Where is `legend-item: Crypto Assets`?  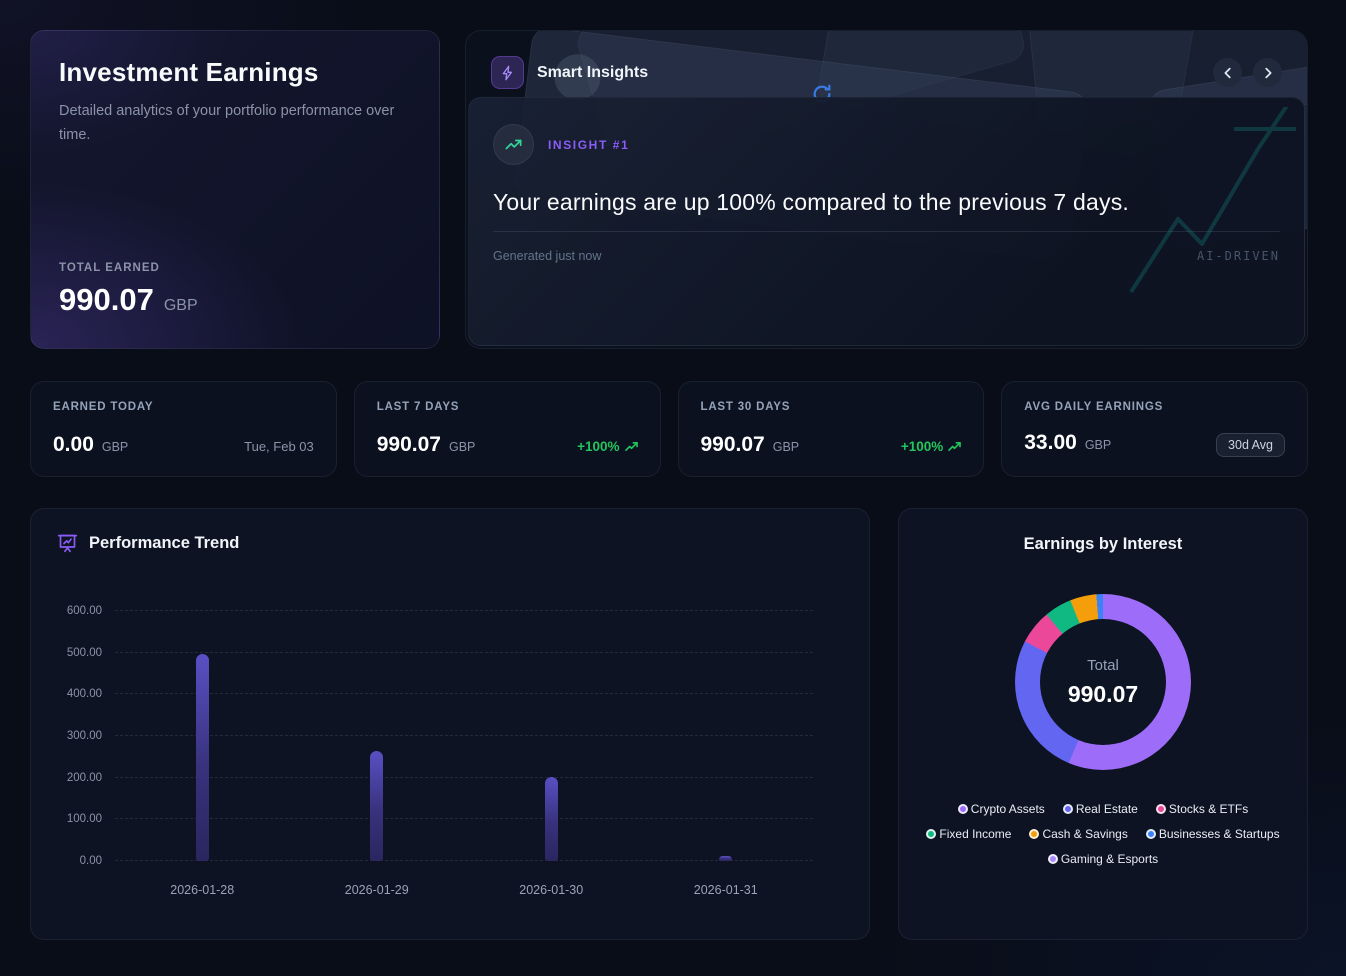
legend-item: Crypto Assets is located at coordinates (1001, 809).